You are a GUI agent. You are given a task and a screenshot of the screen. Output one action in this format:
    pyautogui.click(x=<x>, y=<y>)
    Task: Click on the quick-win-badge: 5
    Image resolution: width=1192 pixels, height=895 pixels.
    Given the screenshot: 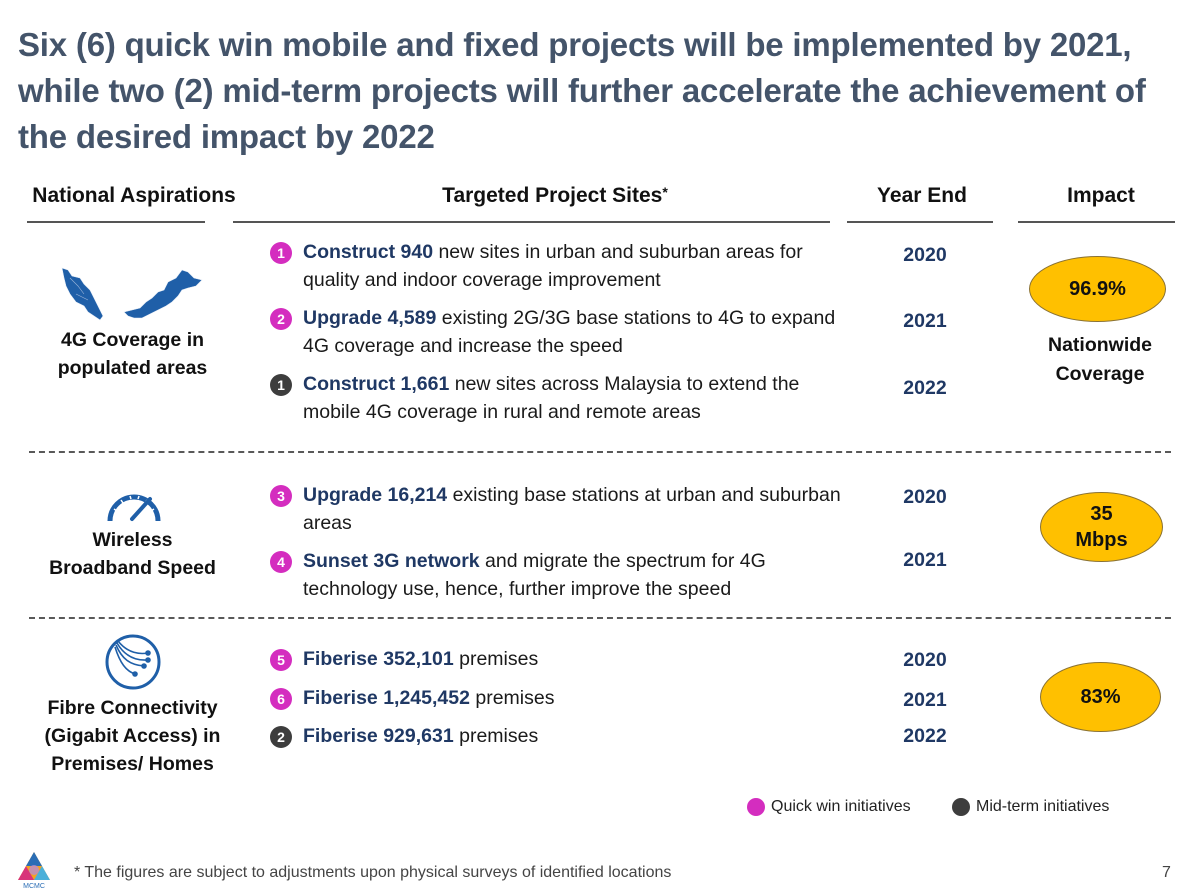 What is the action you would take?
    pyautogui.click(x=281, y=660)
    